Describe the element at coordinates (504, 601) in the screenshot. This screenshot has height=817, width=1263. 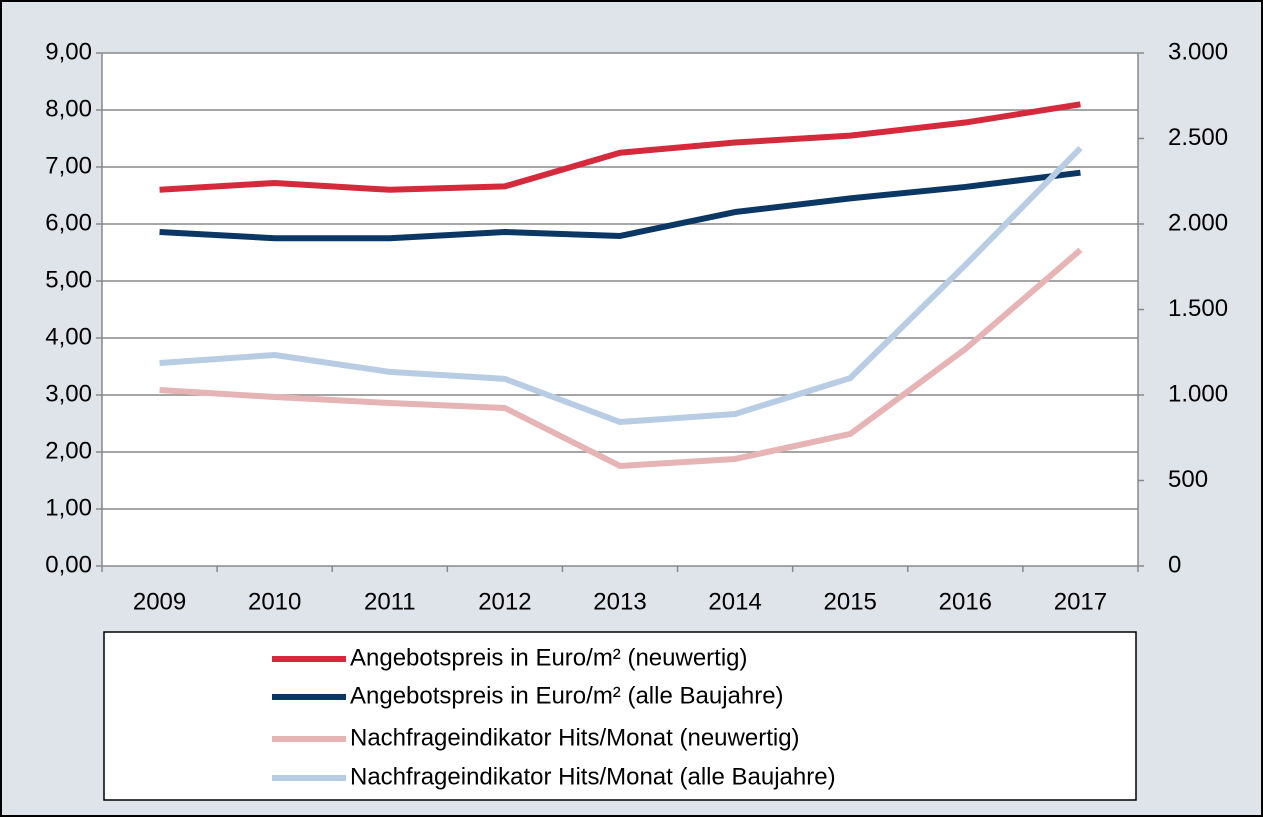
I see `x-tick-label: 2012` at that location.